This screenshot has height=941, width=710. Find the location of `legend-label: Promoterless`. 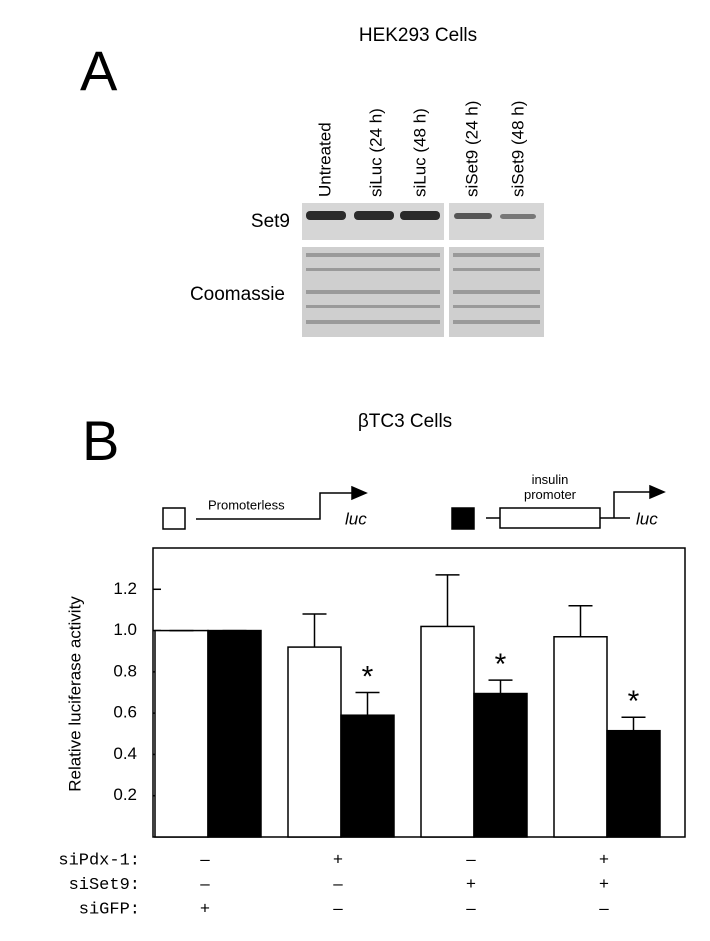

legend-label: Promoterless is located at coordinates (246, 504).